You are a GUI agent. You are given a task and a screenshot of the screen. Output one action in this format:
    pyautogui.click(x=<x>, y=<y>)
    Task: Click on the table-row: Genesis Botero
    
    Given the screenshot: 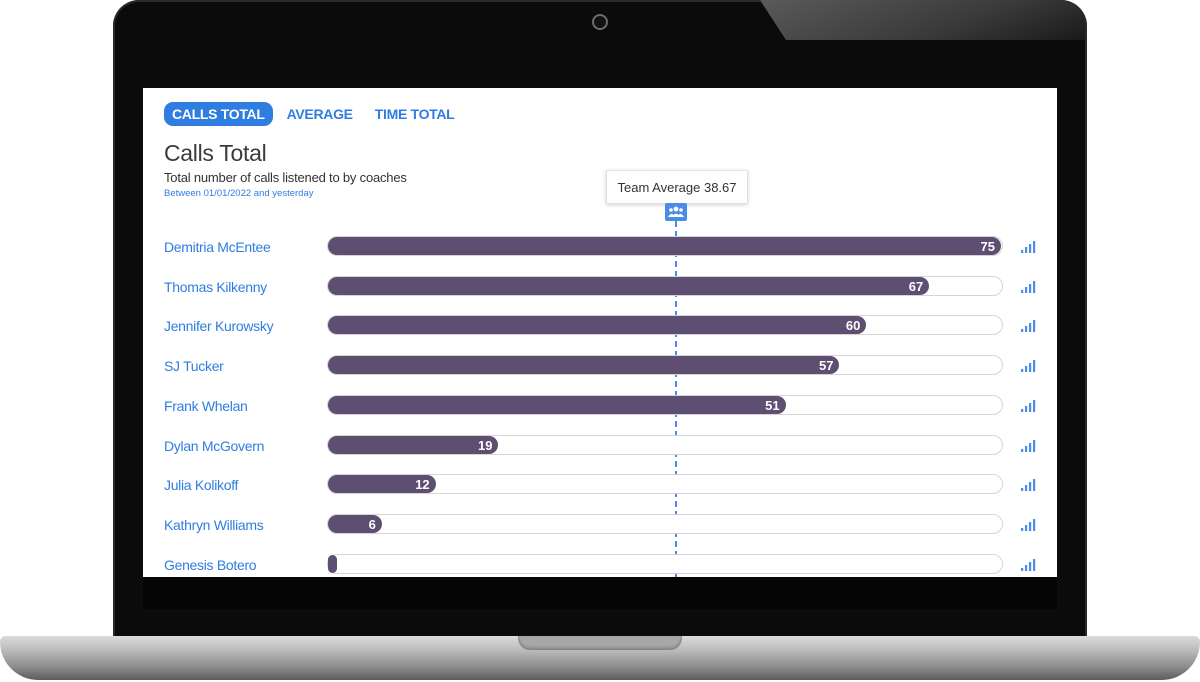 What is the action you would take?
    pyautogui.click(x=600, y=565)
    